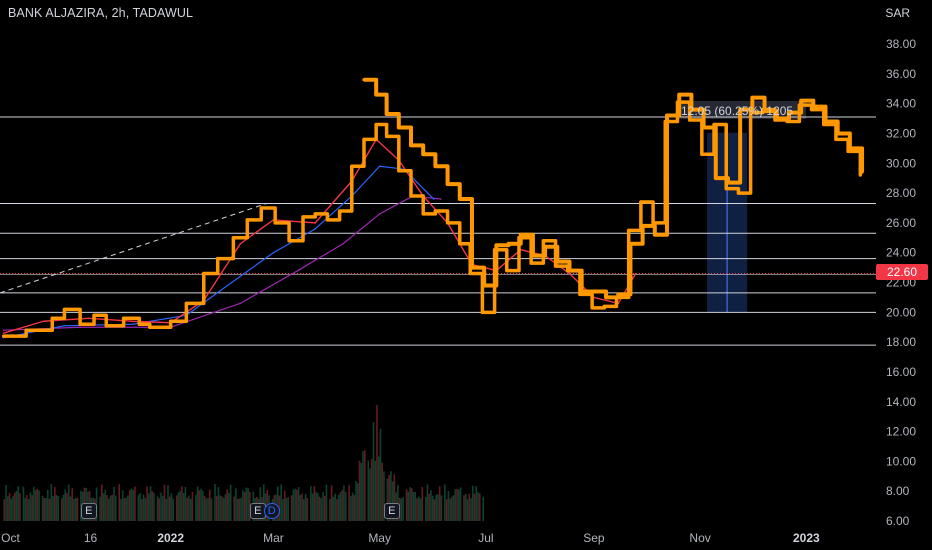 This screenshot has width=932, height=550. Describe the element at coordinates (898, 521) in the screenshot. I see `y-tick-label: 6.00` at that location.